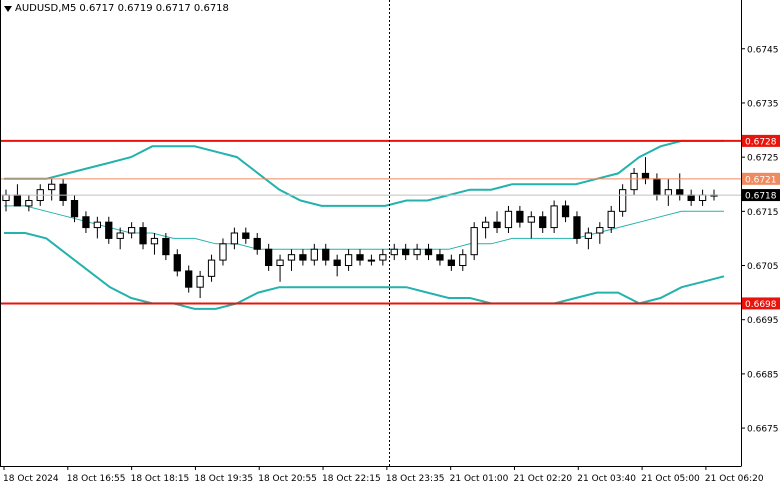 This screenshot has width=781, height=493. I want to click on level-price-label: 0.6721, so click(761, 180).